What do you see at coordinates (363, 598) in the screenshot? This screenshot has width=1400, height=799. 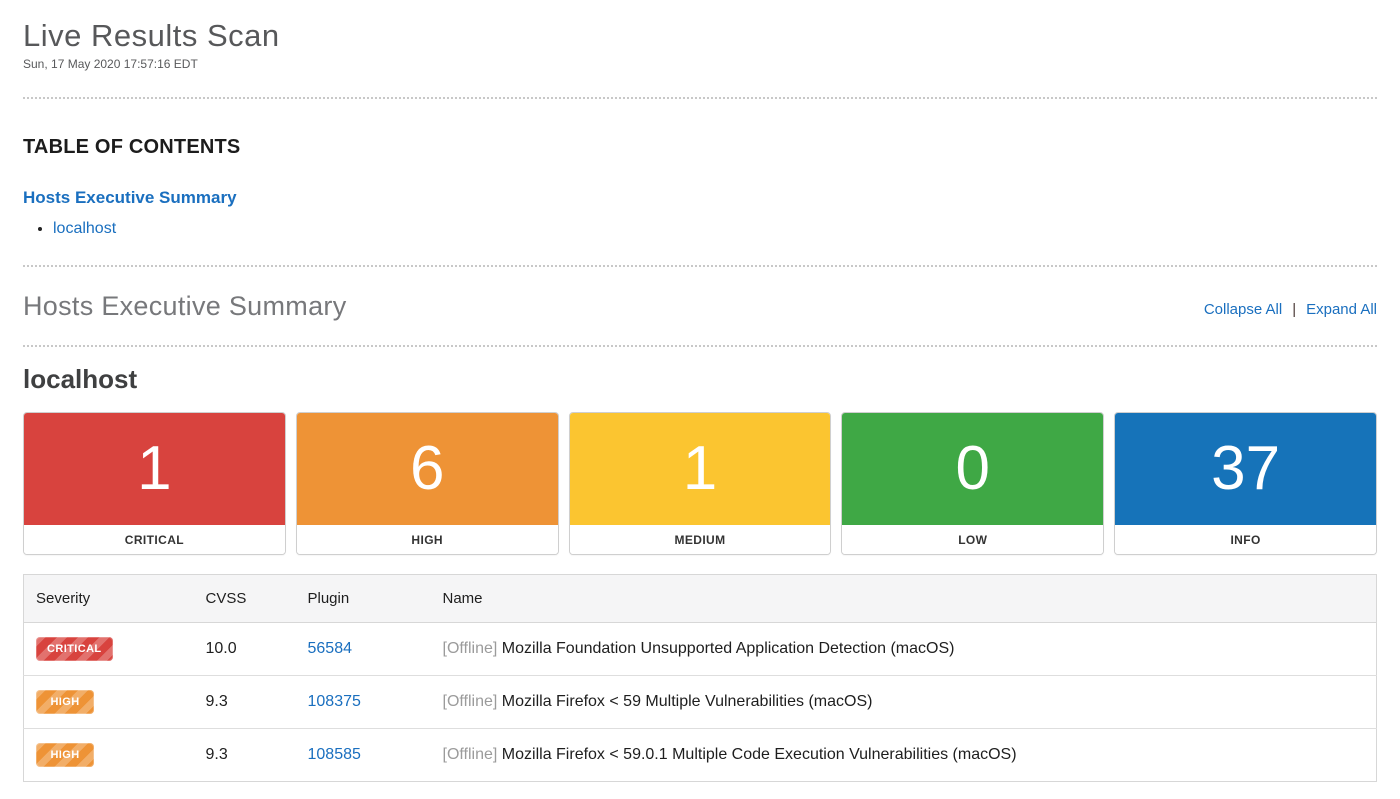 I see `column-header-plugin: Plugin` at bounding box center [363, 598].